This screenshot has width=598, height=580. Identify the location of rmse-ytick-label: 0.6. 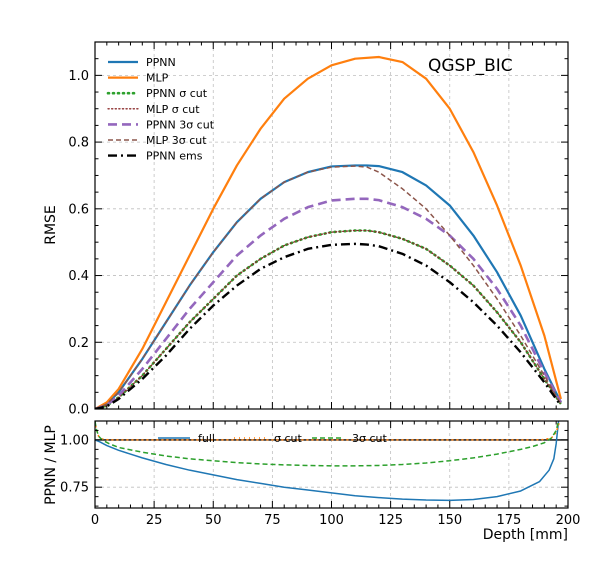
(78, 209).